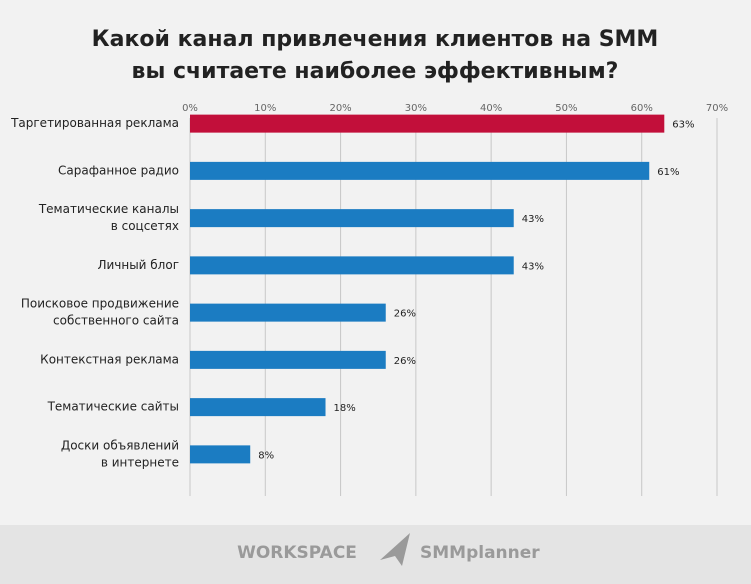 The height and width of the screenshot is (584, 751). I want to click on y-tick-label: в соцсетях, so click(145, 226).